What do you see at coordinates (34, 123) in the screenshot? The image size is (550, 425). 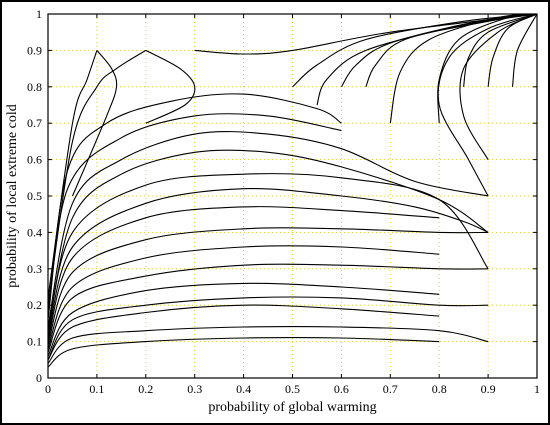 I see `y-tick-label: 0.7` at bounding box center [34, 123].